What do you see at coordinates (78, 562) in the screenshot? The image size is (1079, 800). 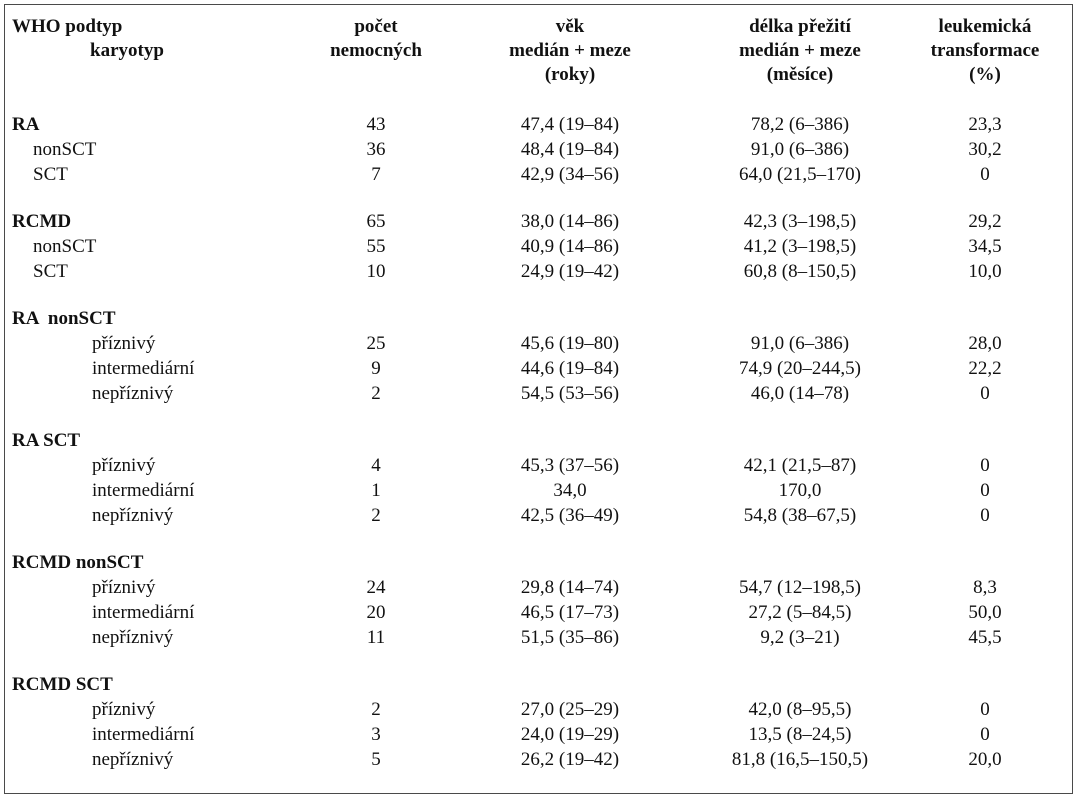 I see `row-label: RCMD nonSCT` at bounding box center [78, 562].